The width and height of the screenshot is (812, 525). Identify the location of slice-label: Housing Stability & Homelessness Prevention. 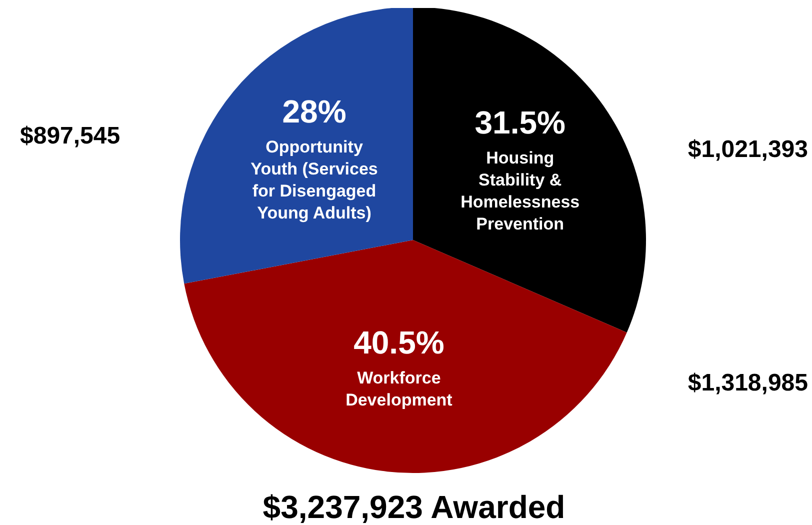
(520, 191).